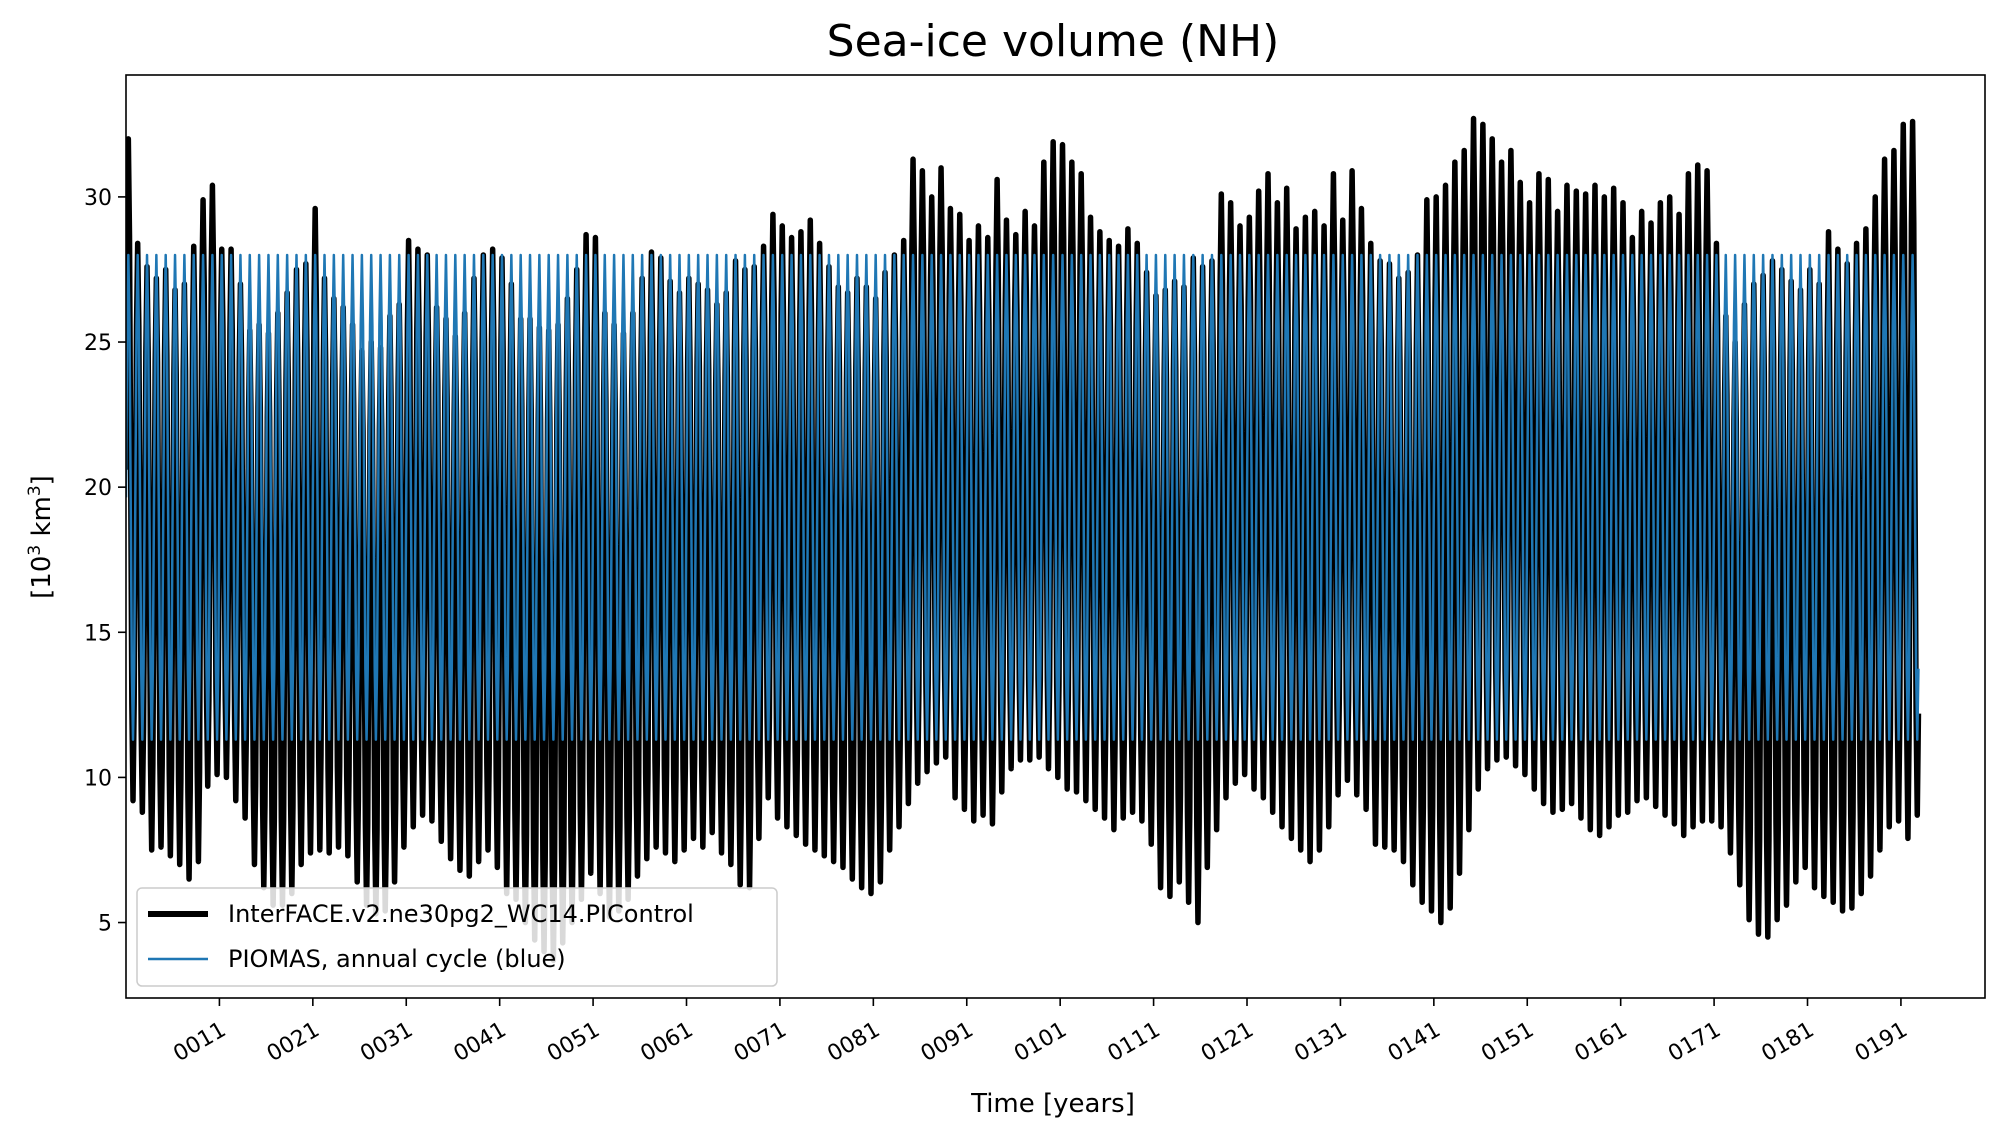  What do you see at coordinates (98, 488) in the screenshot?
I see `y-tick-label: 20` at bounding box center [98, 488].